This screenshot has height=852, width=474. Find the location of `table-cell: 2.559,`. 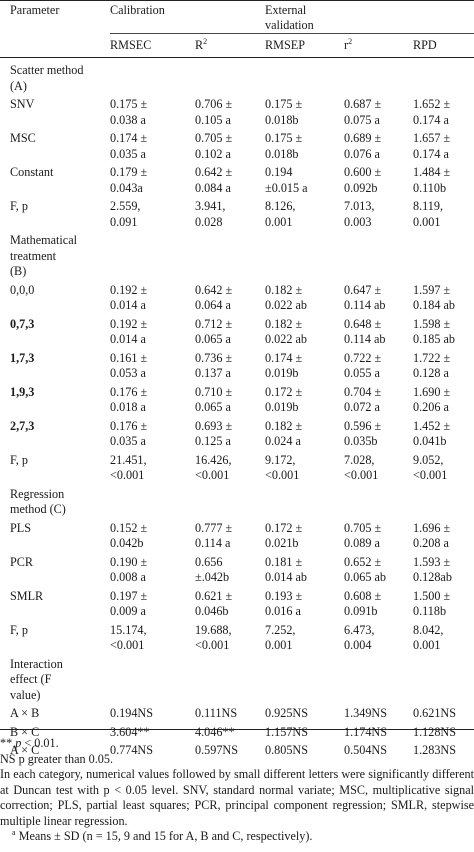

table-cell: 2.559, is located at coordinates (125, 206).